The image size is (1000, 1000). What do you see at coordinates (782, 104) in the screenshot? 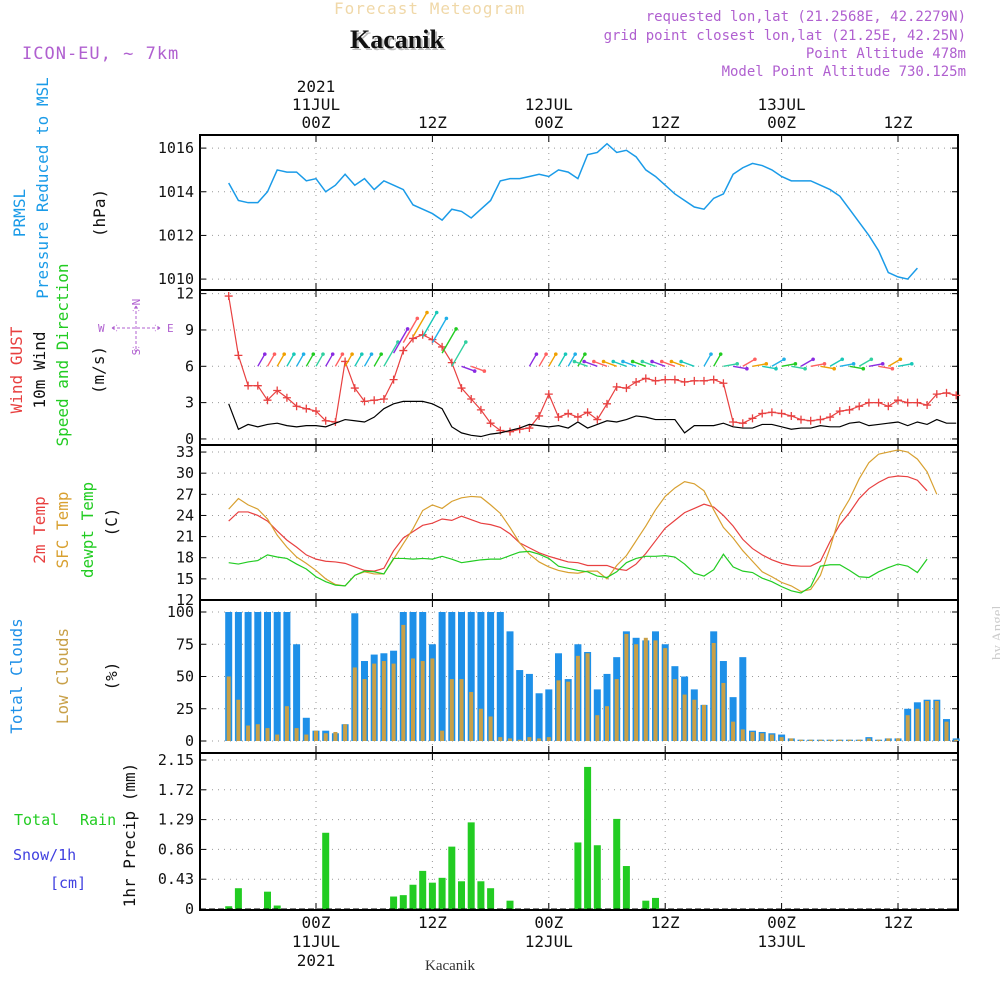
I see `top-date-label: 13JUL` at bounding box center [782, 104].